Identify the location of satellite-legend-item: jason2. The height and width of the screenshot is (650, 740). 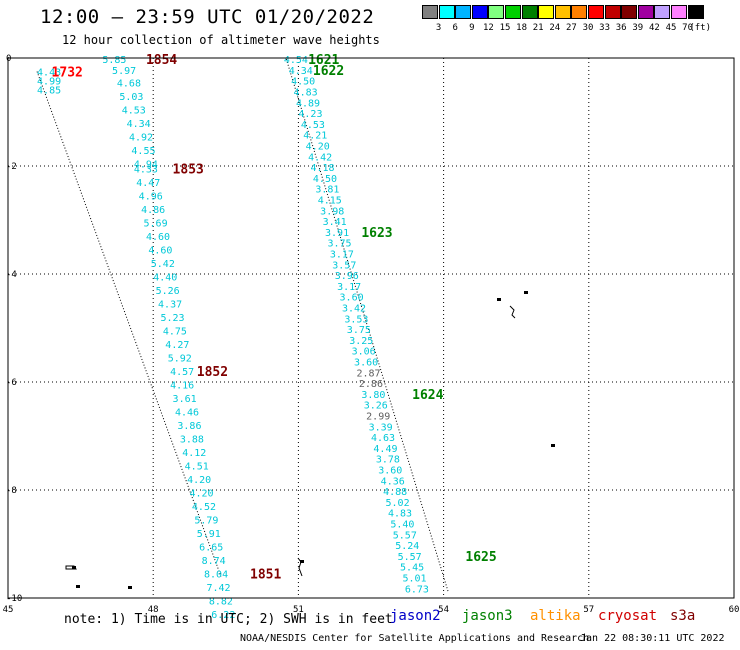
(415, 616).